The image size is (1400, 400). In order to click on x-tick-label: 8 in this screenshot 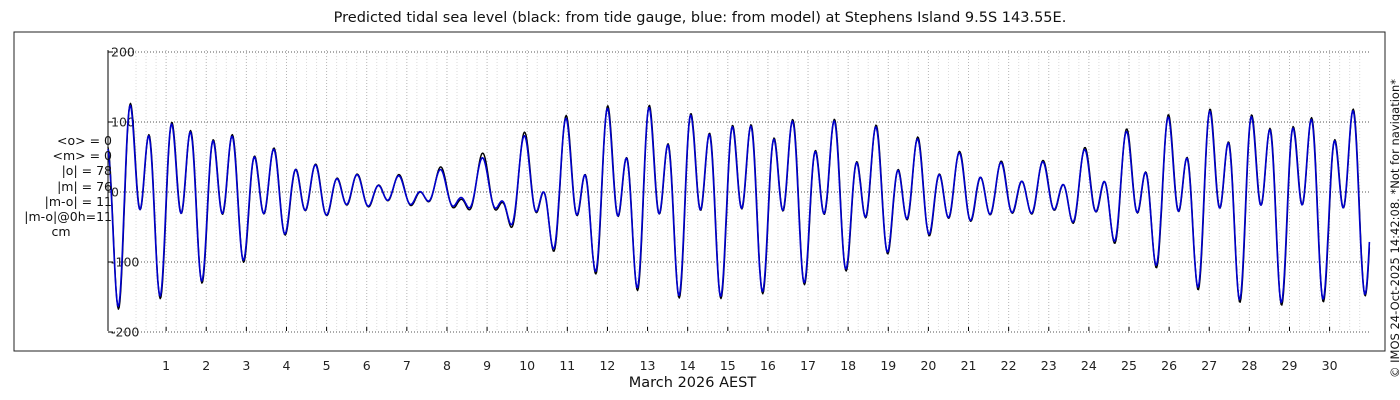, I will do `click(447, 365)`.